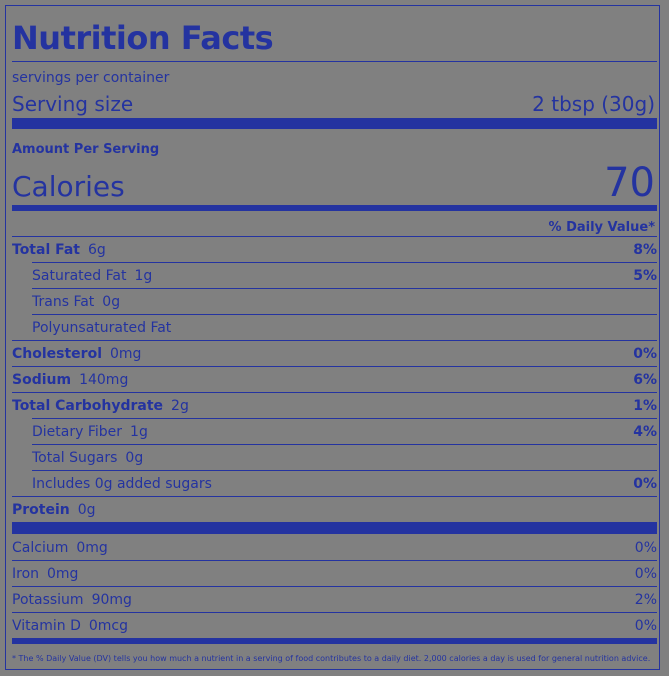 The image size is (669, 676). Describe the element at coordinates (102, 328) in the screenshot. I see `nutrient-name: Polyunsaturated Fat` at that location.